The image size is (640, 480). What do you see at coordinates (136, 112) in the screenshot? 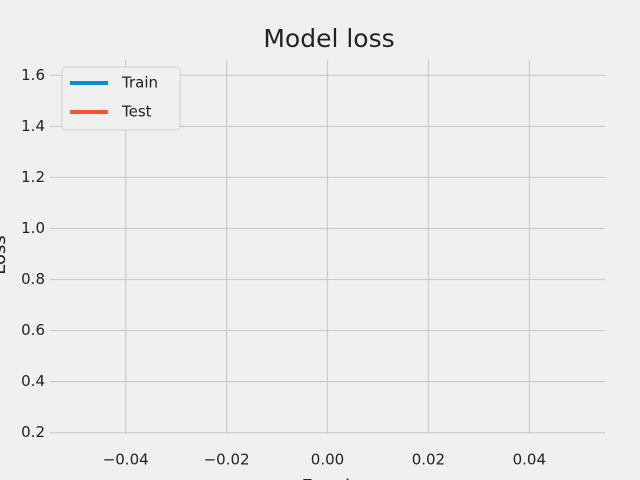
I see `legend-label: Test` at bounding box center [136, 112].